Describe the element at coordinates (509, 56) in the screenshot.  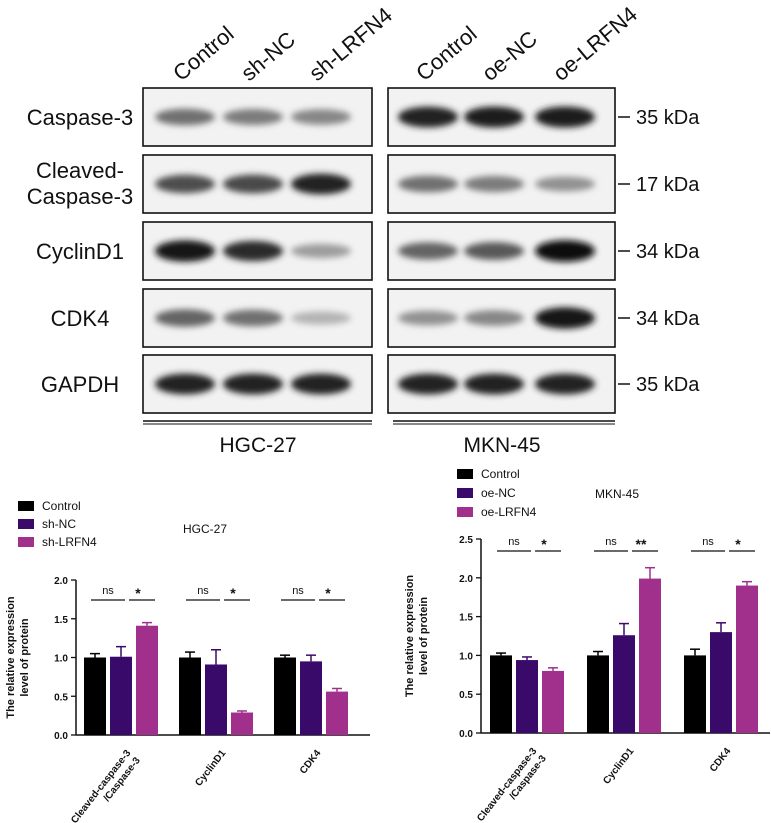
I see `lane-header: oe-NC` at that location.